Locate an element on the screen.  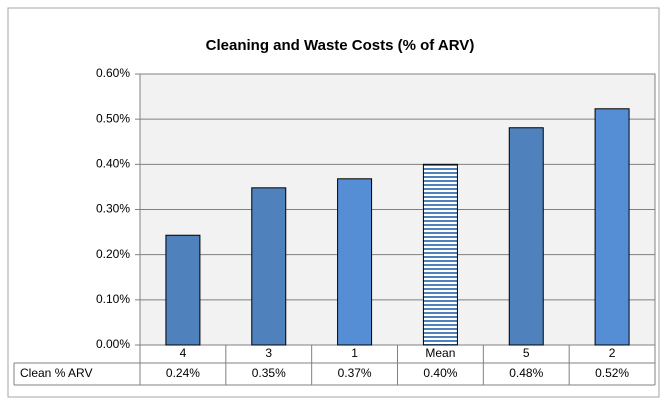
x-tick-label: 4 is located at coordinates (183, 353).